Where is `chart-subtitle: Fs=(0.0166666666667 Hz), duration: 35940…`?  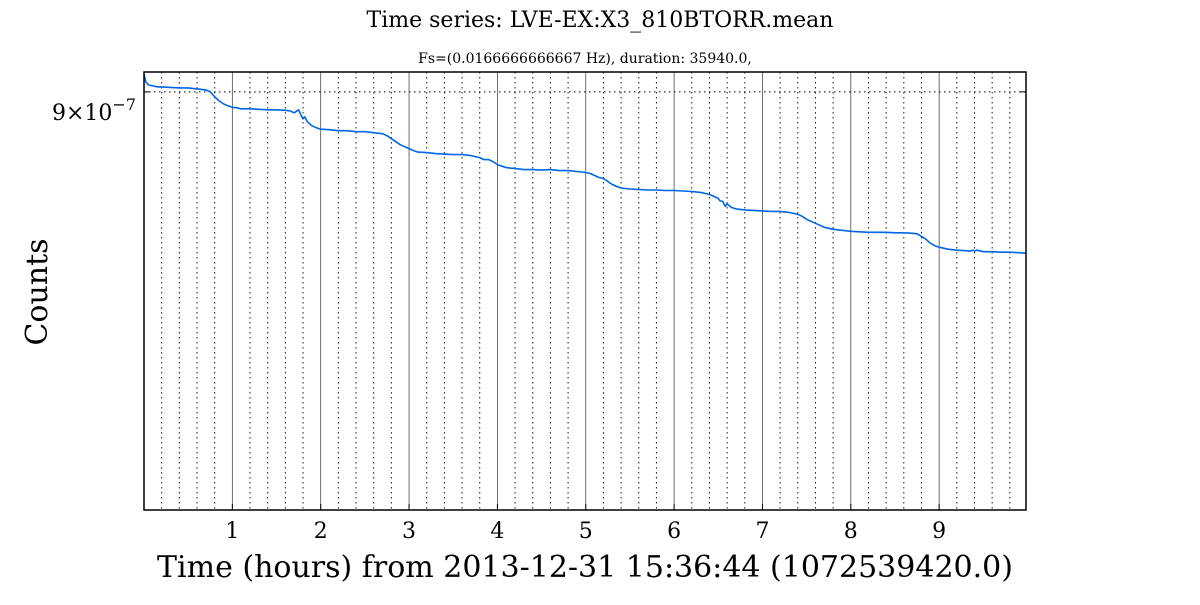 chart-subtitle: Fs=(0.0166666666667 Hz), duration: 35940… is located at coordinates (585, 59).